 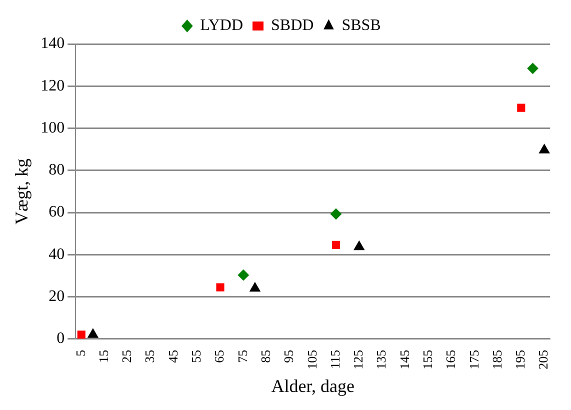 What do you see at coordinates (288, 356) in the screenshot?
I see `x-tick-label: 95` at bounding box center [288, 356].